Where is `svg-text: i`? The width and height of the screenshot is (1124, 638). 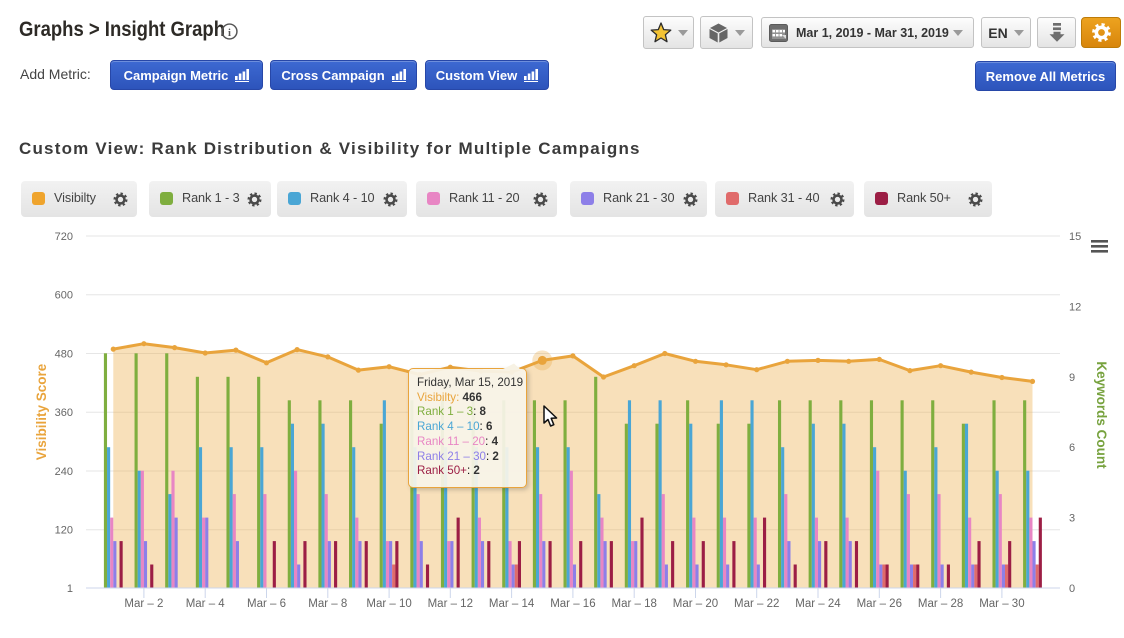
svg-text: i is located at coordinates (229, 33).